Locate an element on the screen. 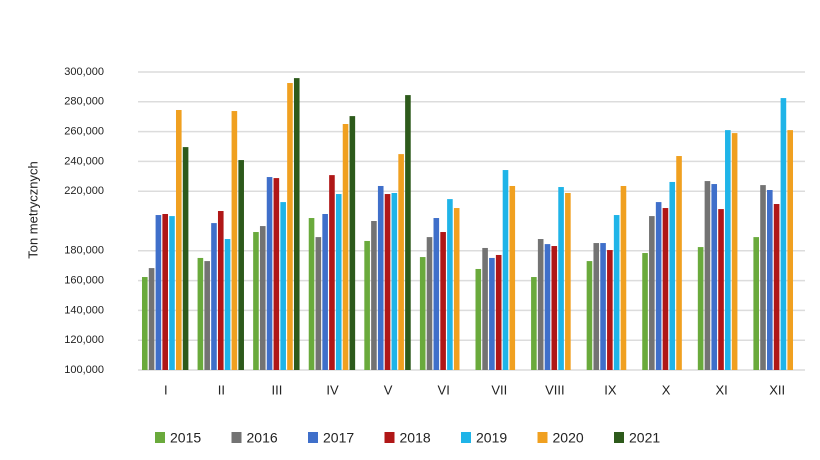  y-tick-label: 100,000 is located at coordinates (84, 370).